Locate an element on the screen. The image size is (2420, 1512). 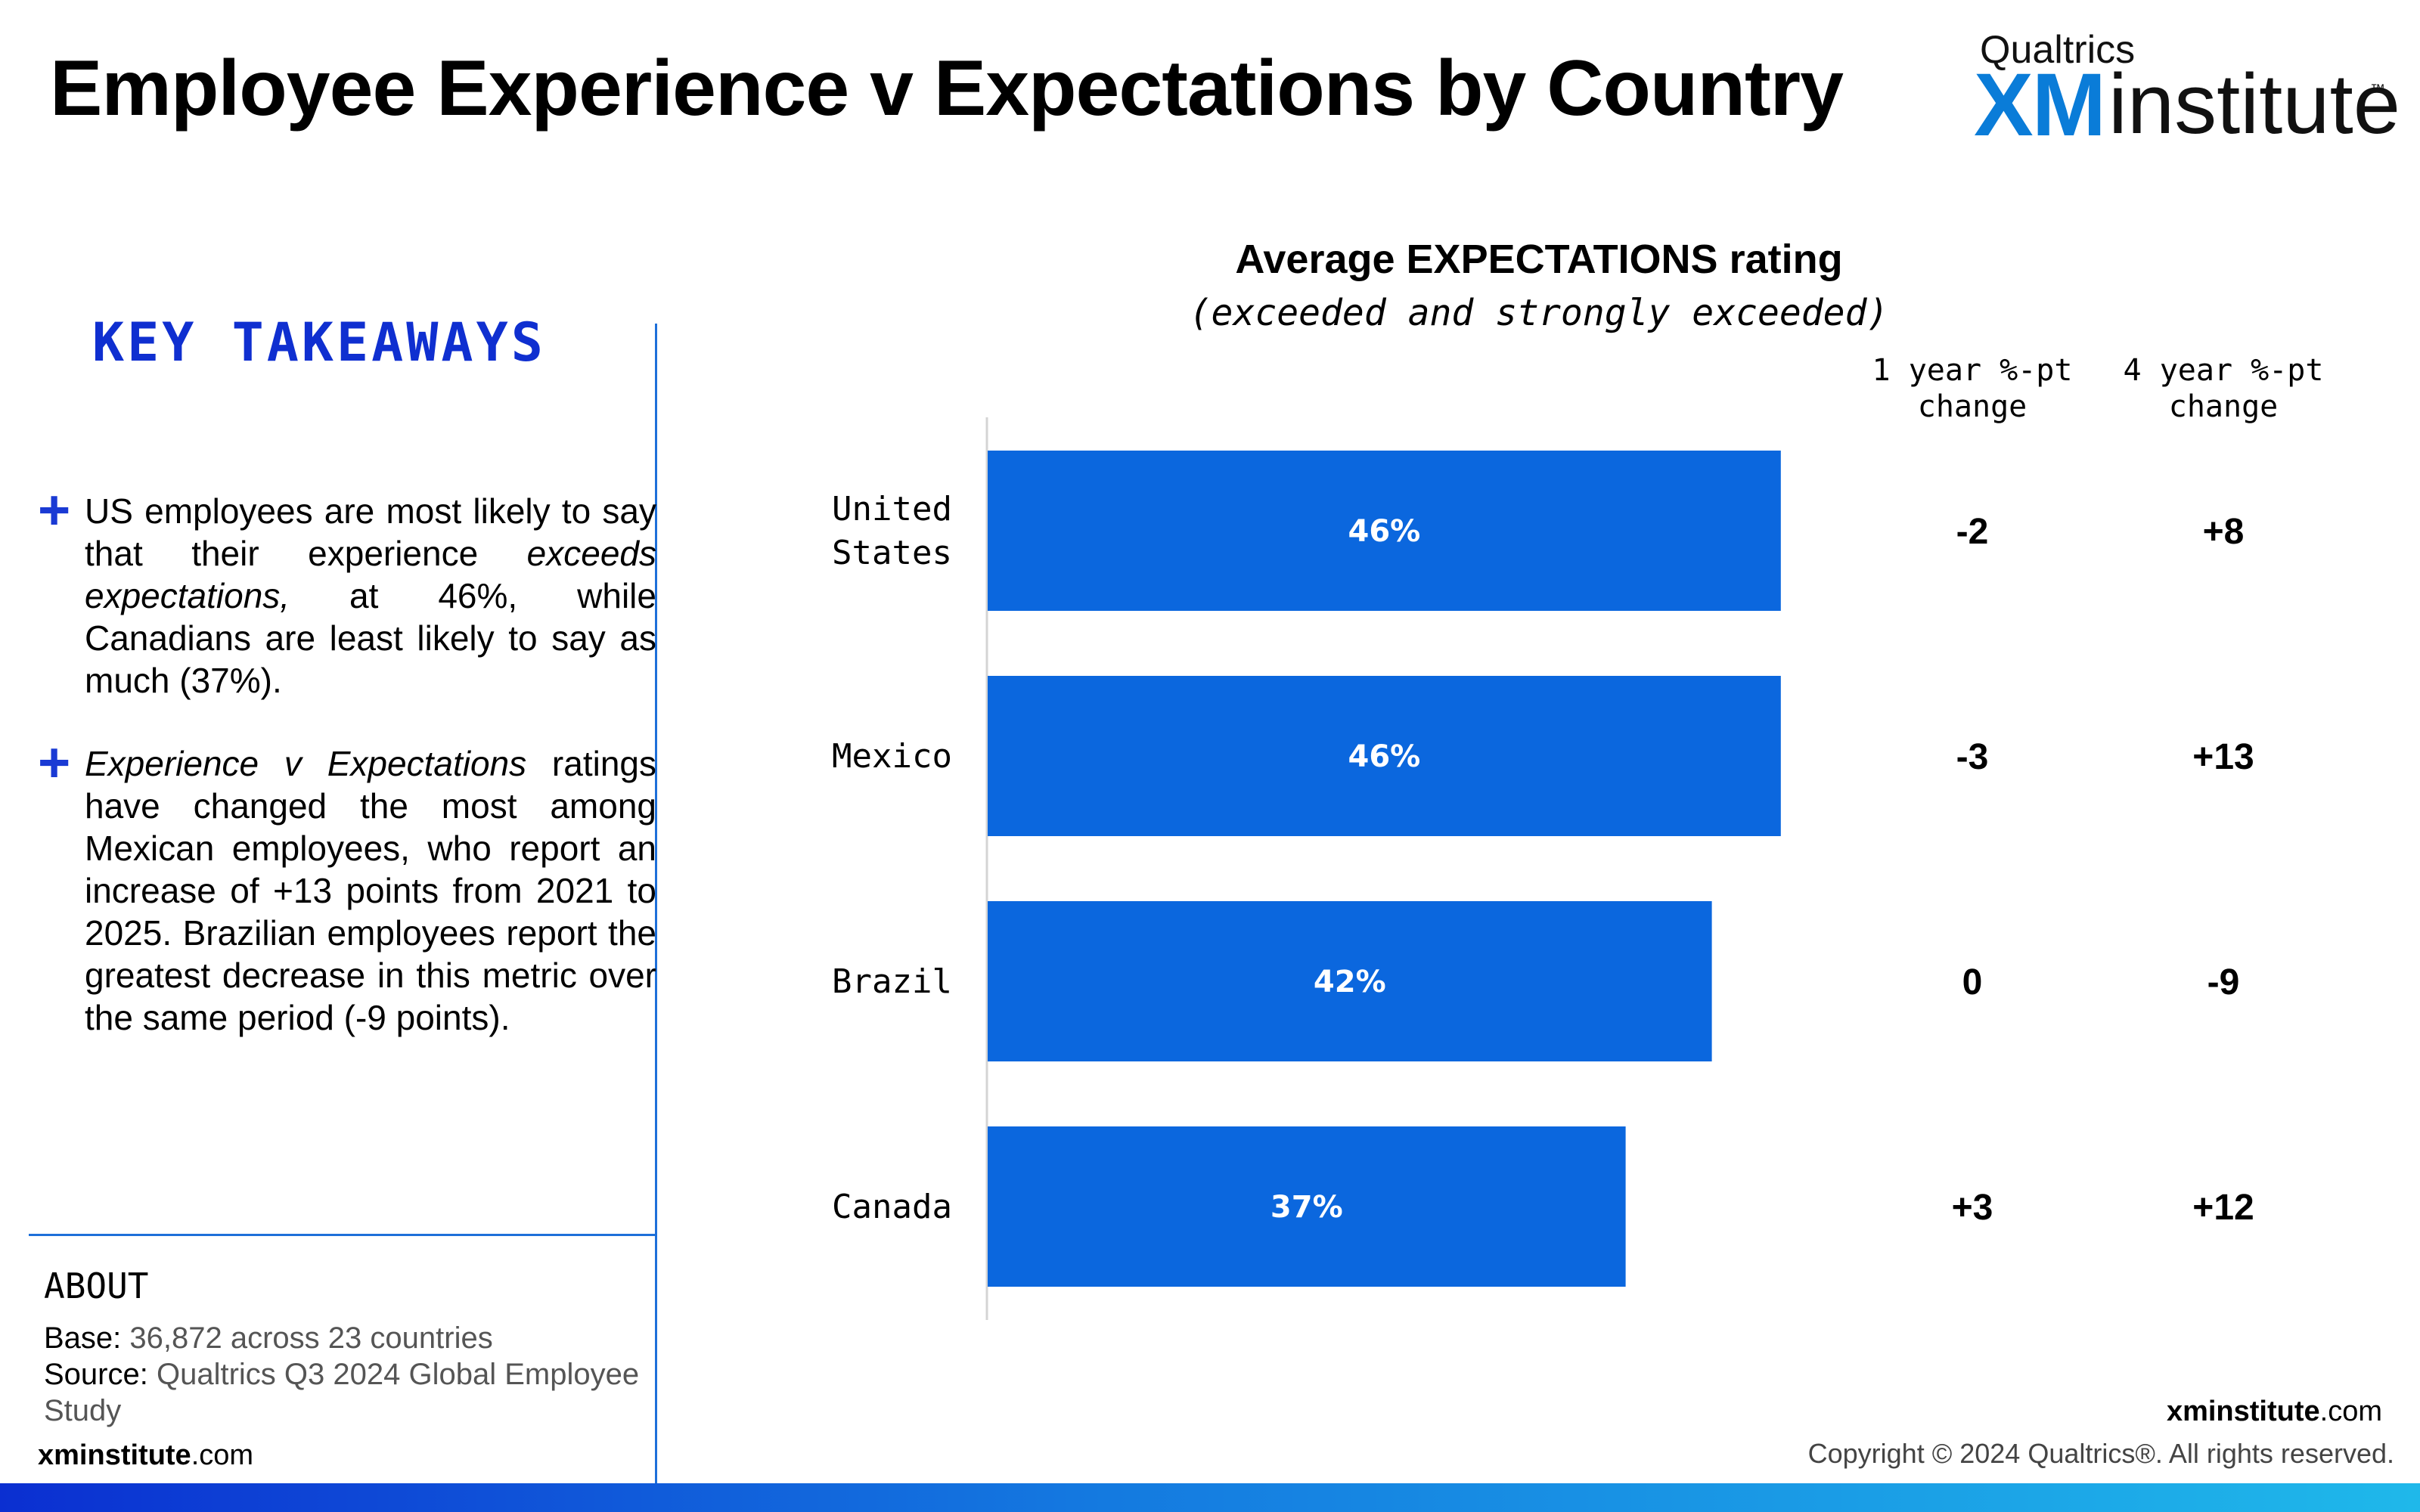
source-value: Qualtrics Q3 2024 Global Employee Study is located at coordinates (342, 1392).